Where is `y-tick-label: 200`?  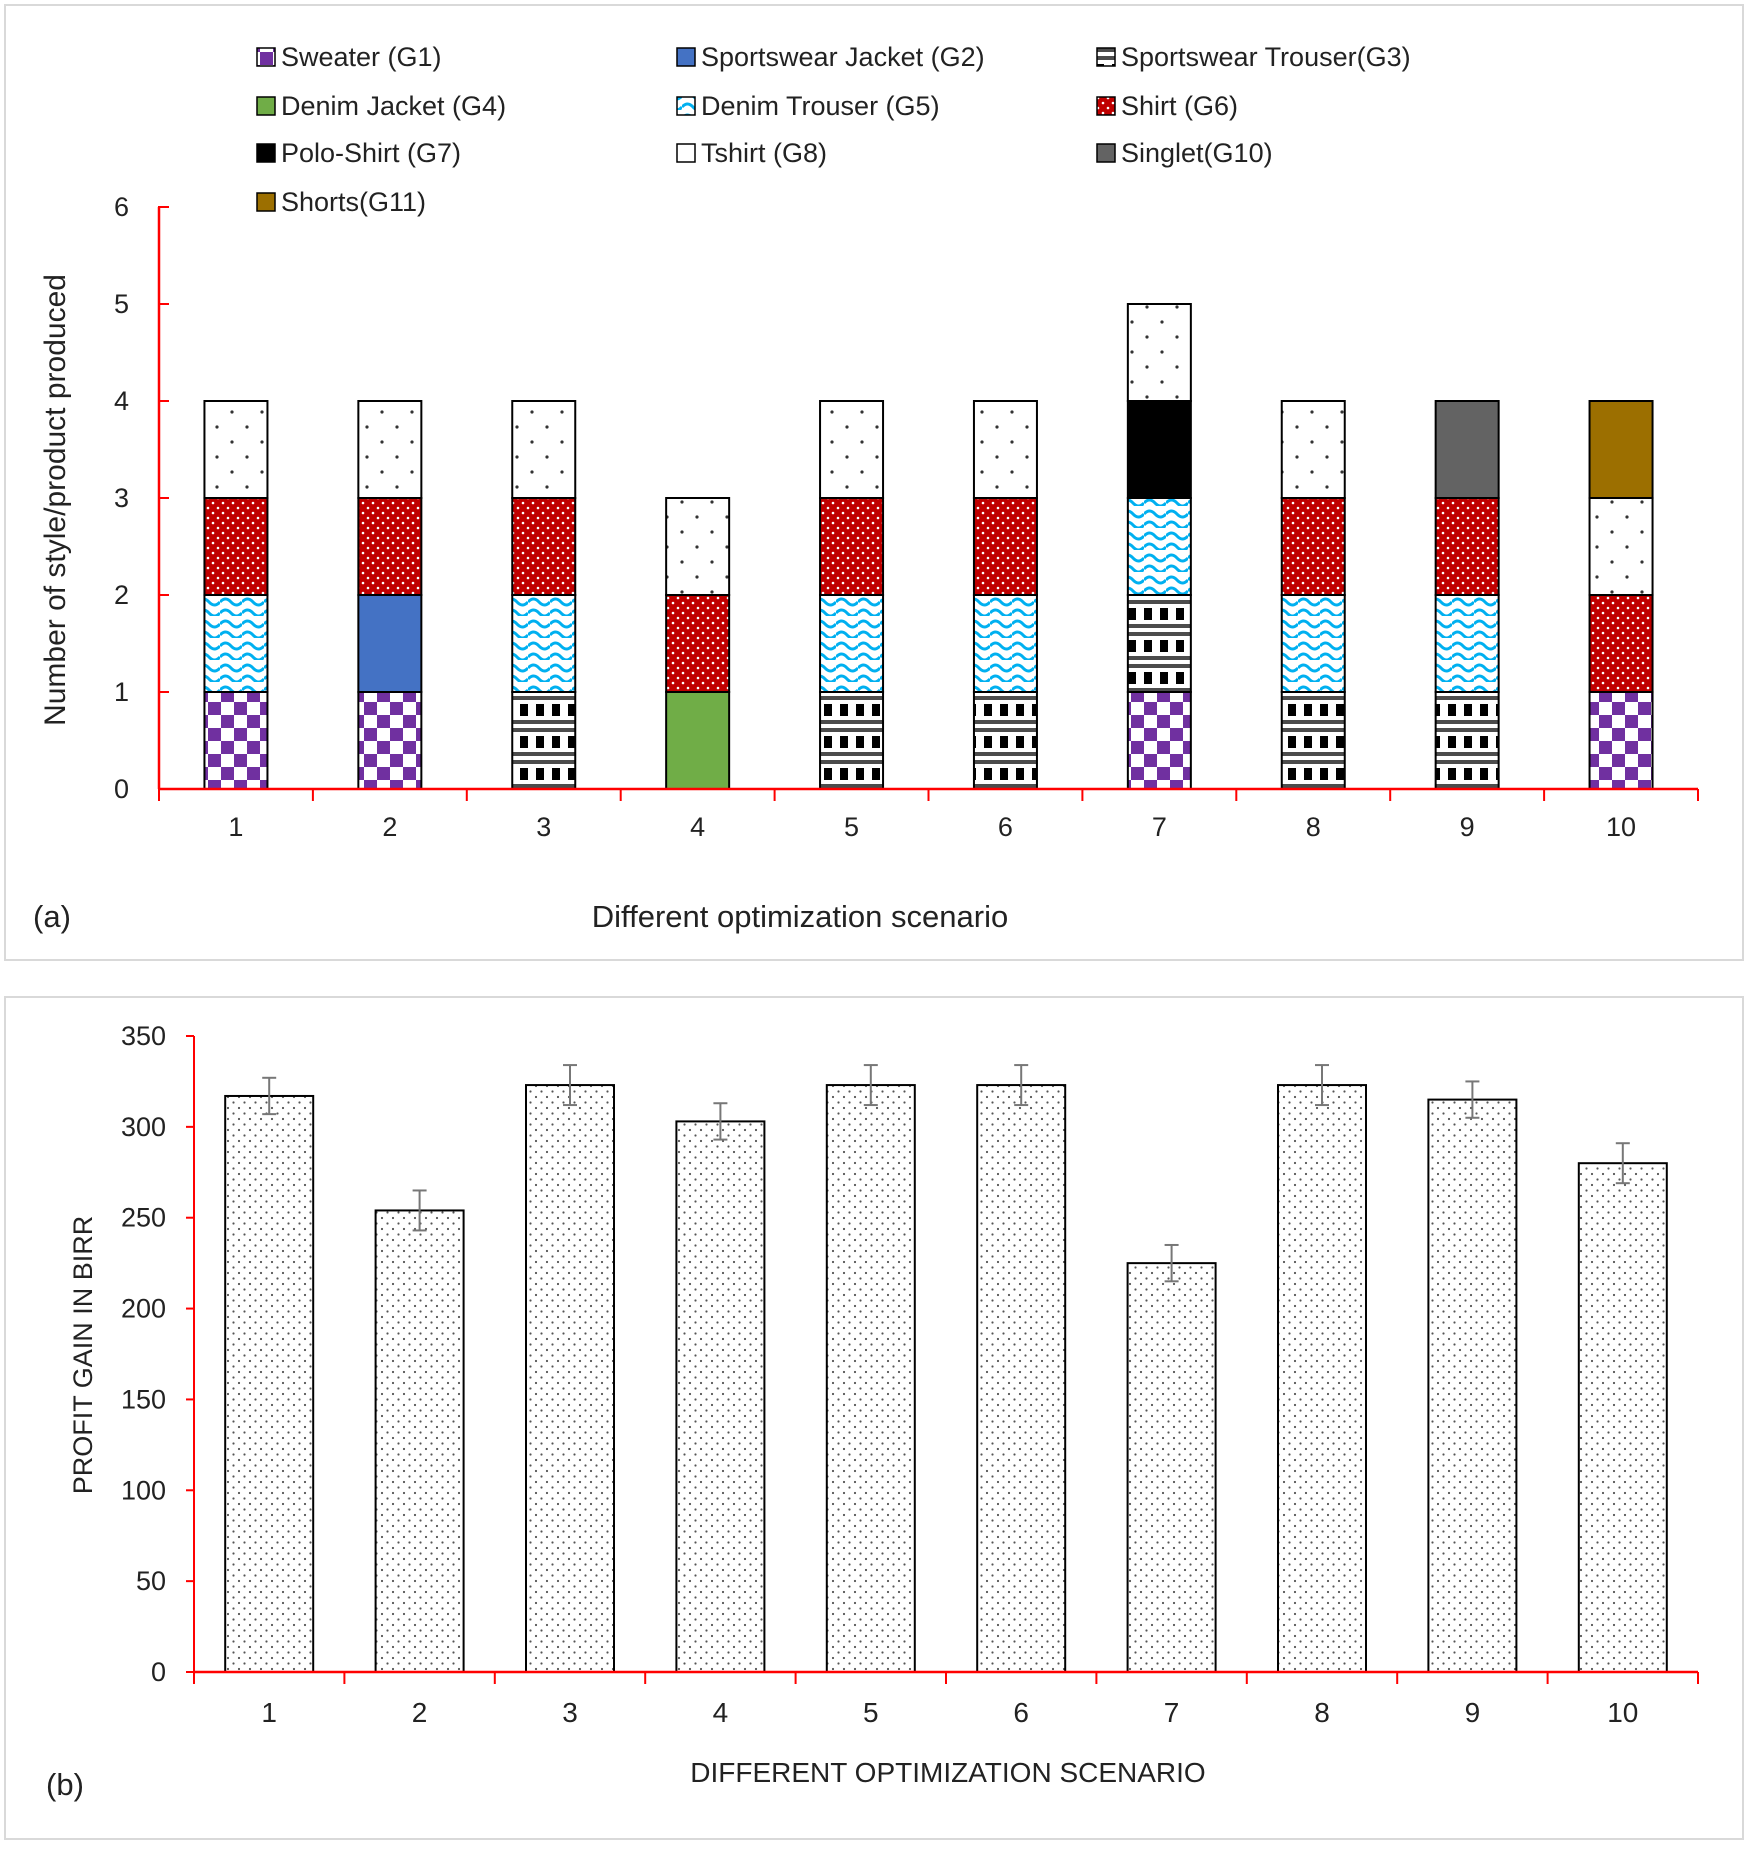
y-tick-label: 200 is located at coordinates (143, 1309).